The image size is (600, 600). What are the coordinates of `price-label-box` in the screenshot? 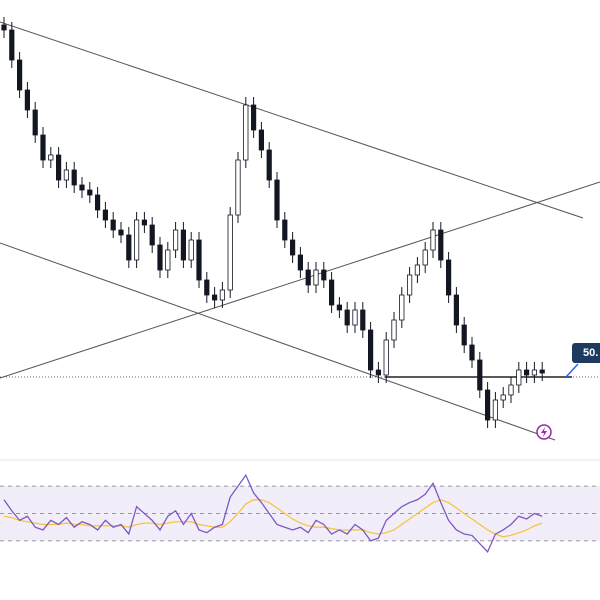 It's located at (586, 353).